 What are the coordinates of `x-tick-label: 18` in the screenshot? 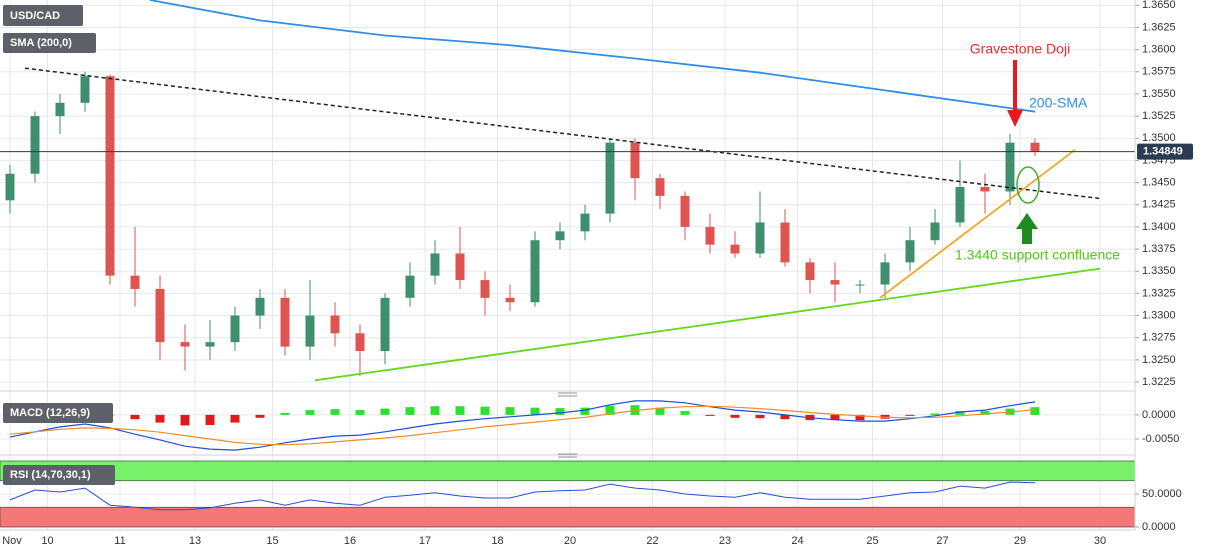 It's located at (497, 541).